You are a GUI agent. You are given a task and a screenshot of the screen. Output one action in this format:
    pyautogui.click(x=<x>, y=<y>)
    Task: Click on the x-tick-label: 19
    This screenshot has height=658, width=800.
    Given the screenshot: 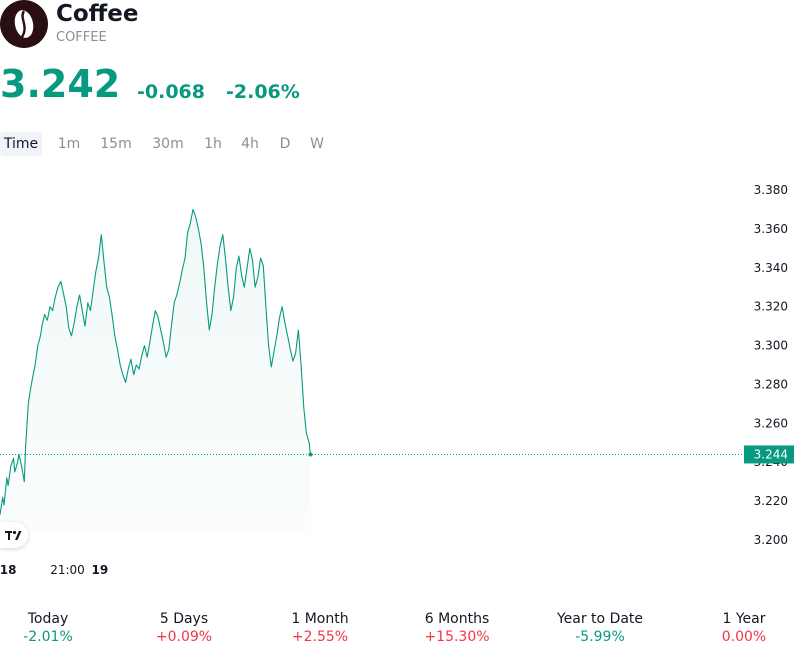 What is the action you would take?
    pyautogui.click(x=100, y=570)
    